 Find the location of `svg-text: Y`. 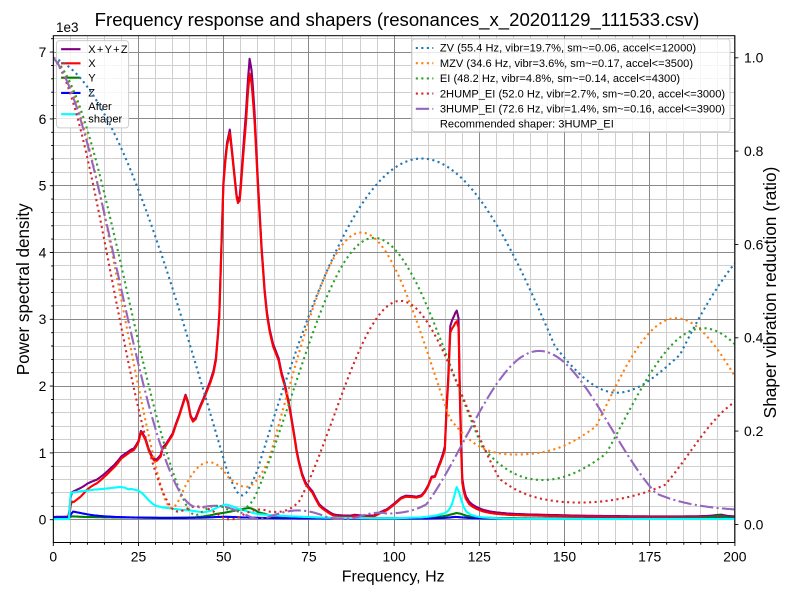

svg-text: Y is located at coordinates (92, 78).